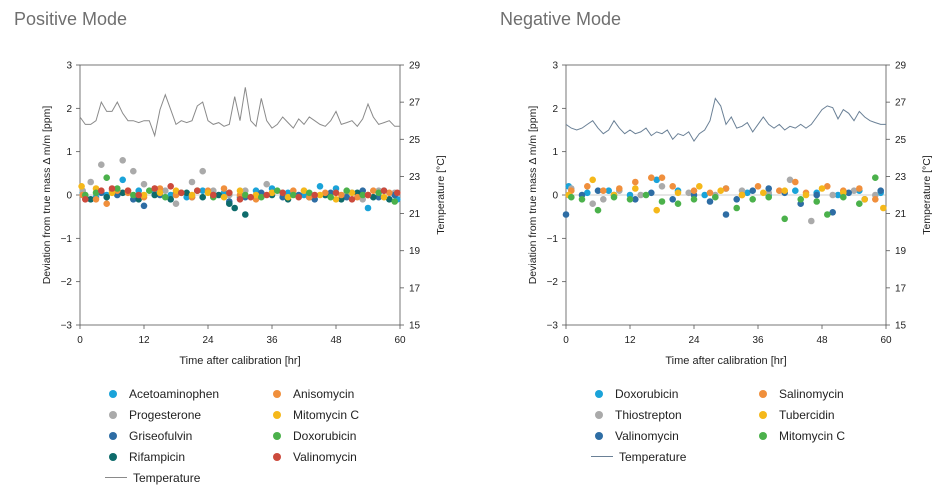 The height and width of the screenshot is (498, 944). Describe the element at coordinates (157, 457) in the screenshot. I see `legend-label: Rifampicin` at that location.